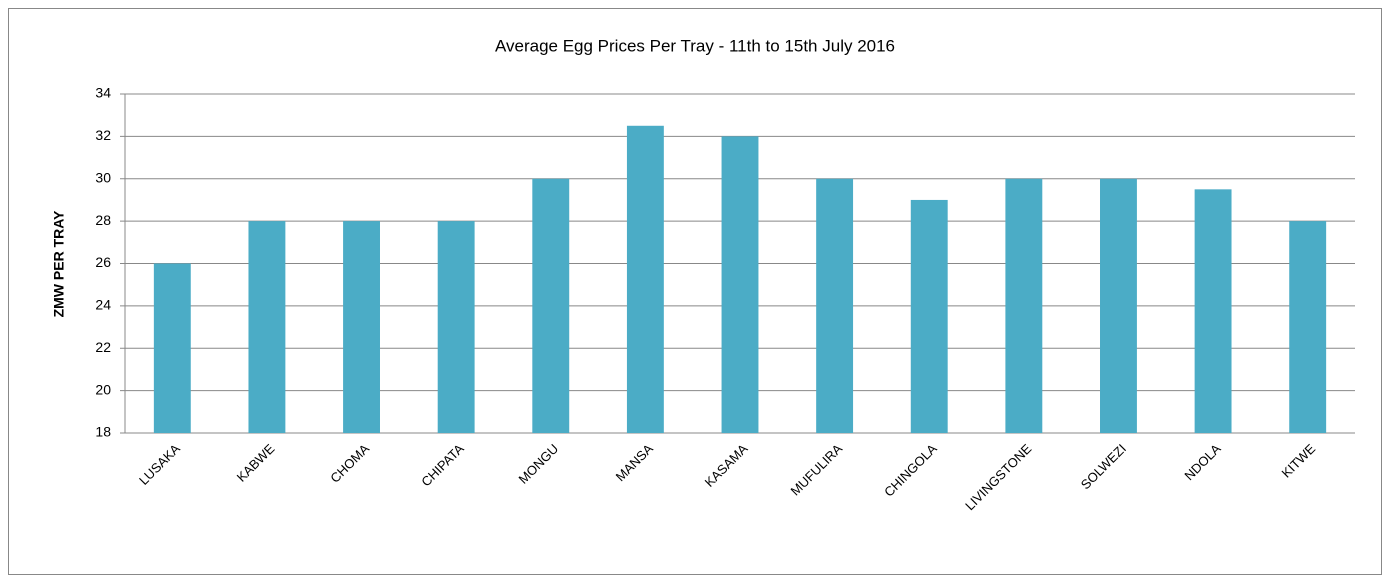 This screenshot has height=586, width=1390. I want to click on y-tick-label: 28, so click(103, 220).